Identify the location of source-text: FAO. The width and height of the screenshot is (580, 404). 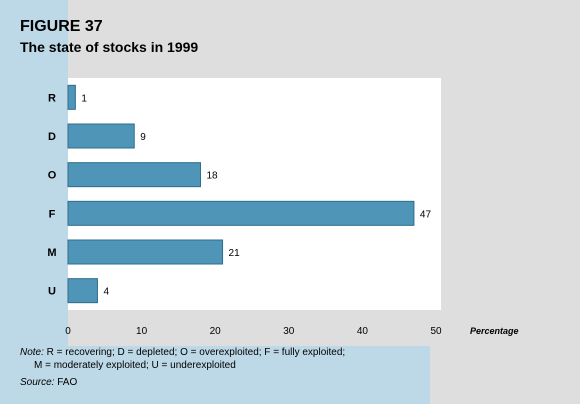
(66, 382).